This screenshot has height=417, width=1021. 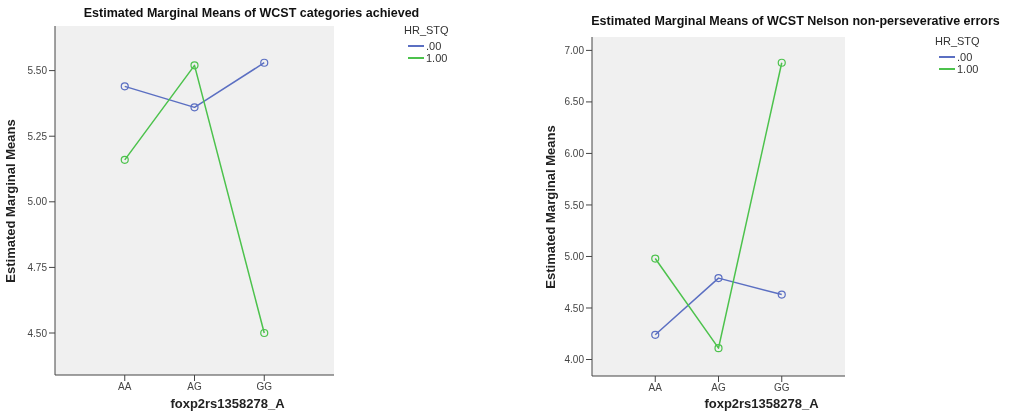 I want to click on y-tick-label: 4.75, so click(x=37, y=267).